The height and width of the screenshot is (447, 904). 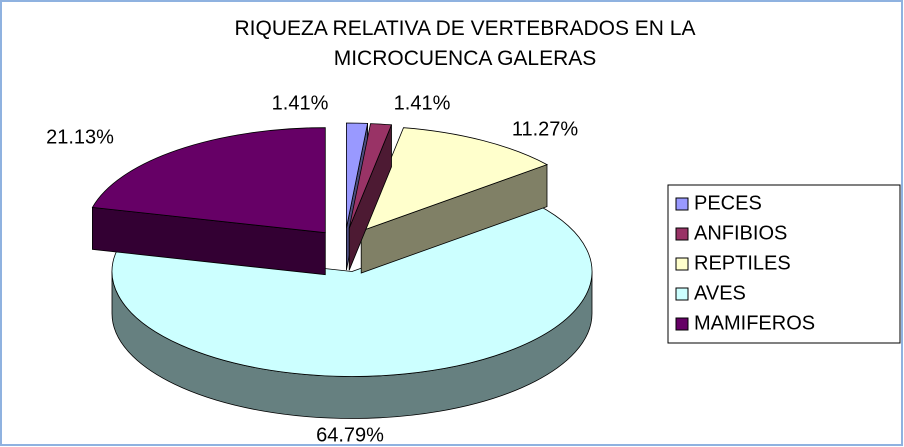 What do you see at coordinates (350, 435) in the screenshot?
I see `data-label: 64.79%` at bounding box center [350, 435].